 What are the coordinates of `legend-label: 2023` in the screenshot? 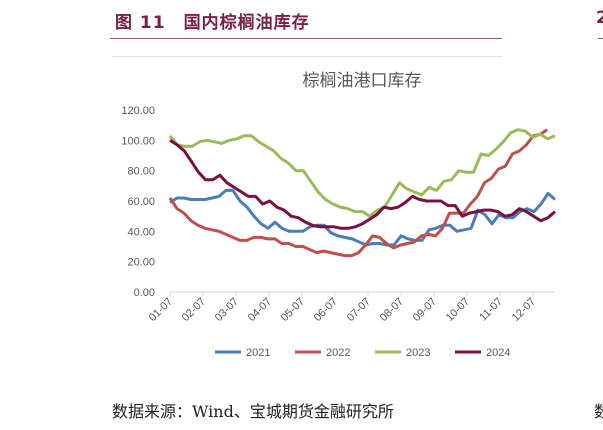 It's located at (418, 353).